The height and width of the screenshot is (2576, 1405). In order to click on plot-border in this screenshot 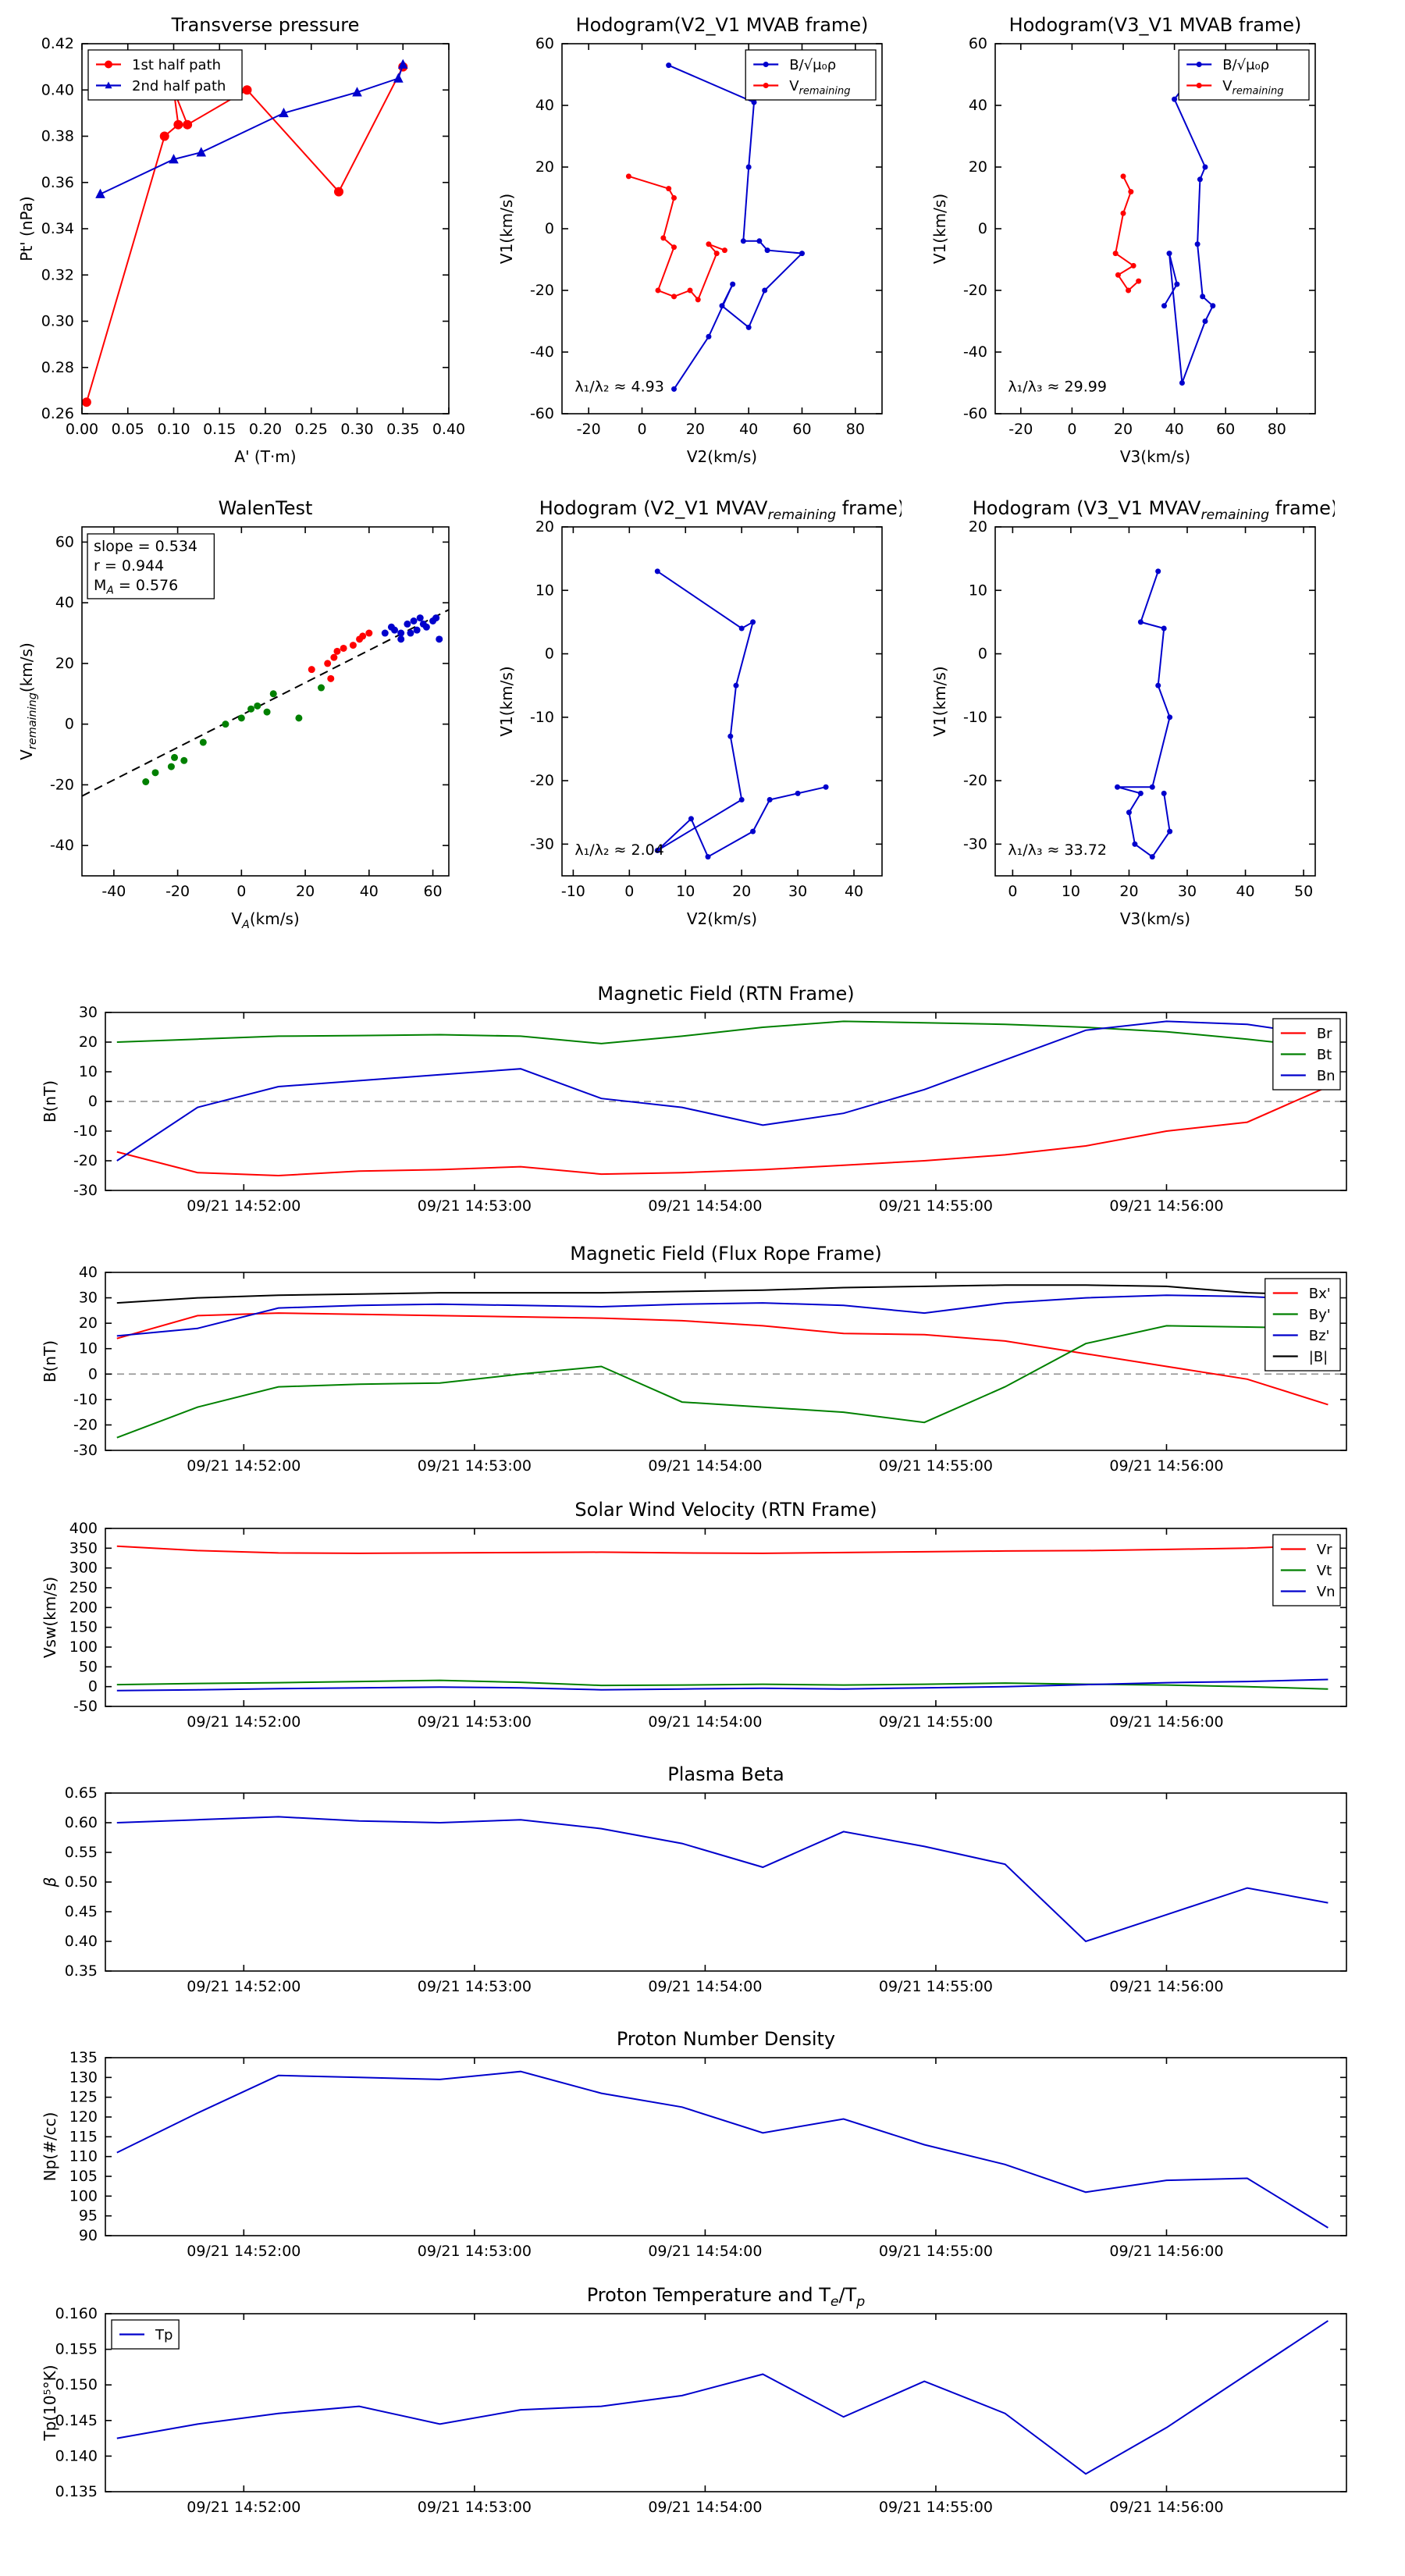, I will do `click(726, 1361)`.